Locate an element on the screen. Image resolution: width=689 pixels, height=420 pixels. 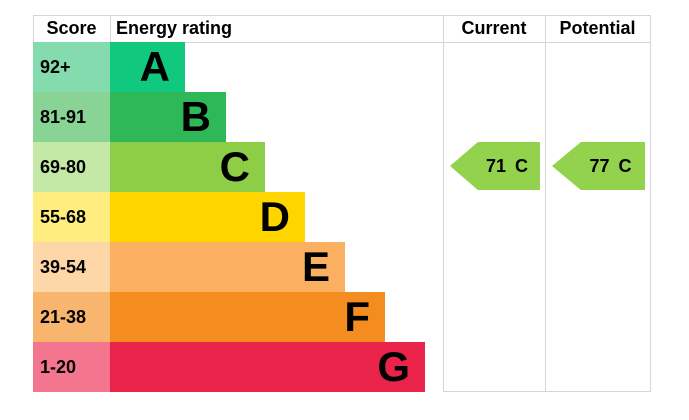
score-cell-g: 1-20 is located at coordinates (71, 367).